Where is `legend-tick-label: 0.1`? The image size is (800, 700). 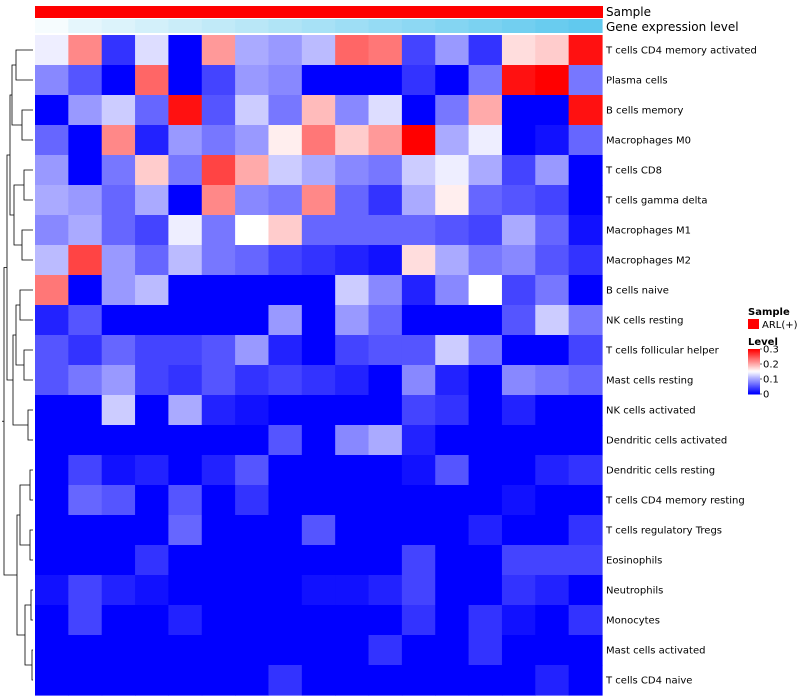
legend-tick-label: 0.1 is located at coordinates (771, 380).